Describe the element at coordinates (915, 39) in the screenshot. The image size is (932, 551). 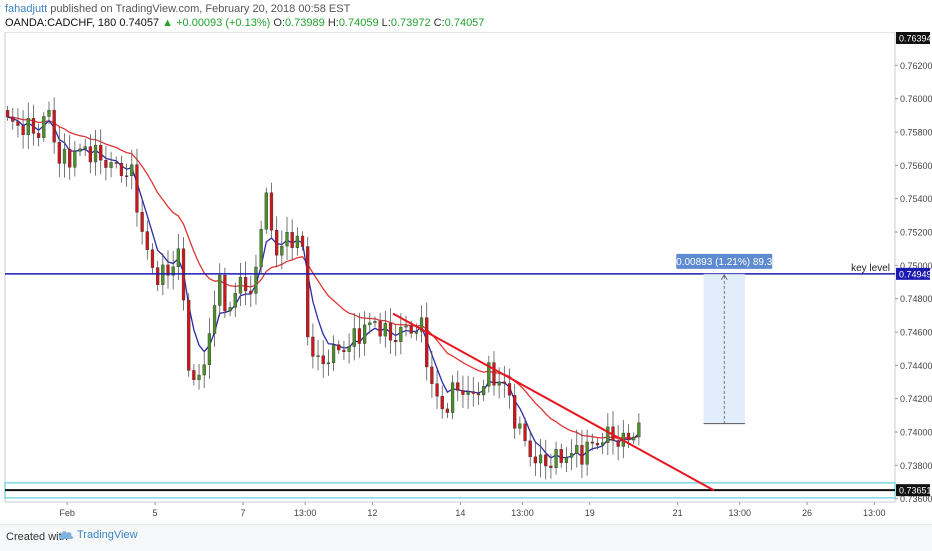
I see `top-price-label: 0.76394` at that location.